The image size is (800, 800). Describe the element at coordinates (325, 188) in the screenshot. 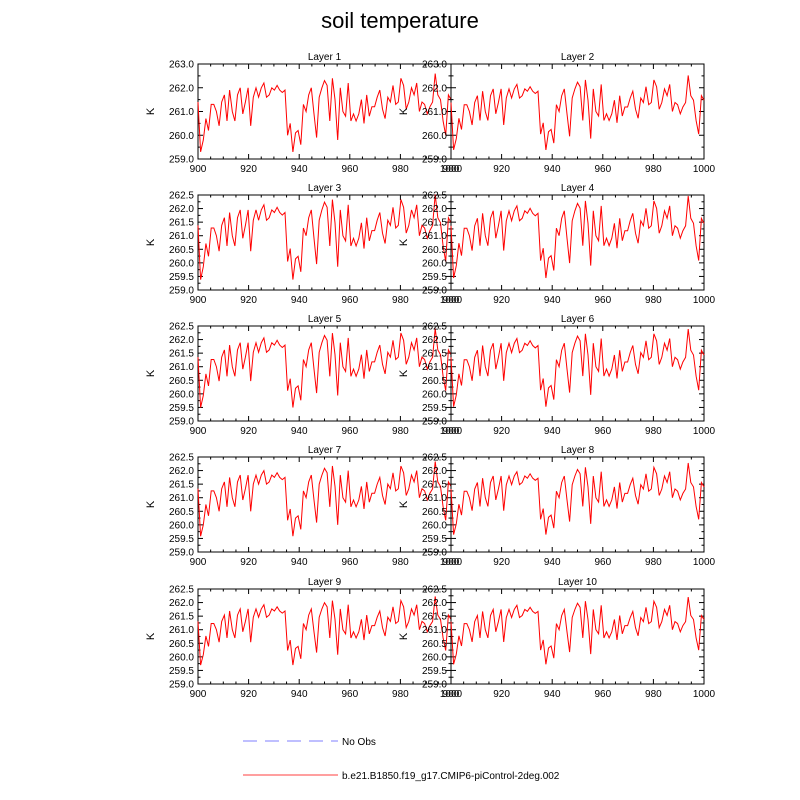

I see `panel-title: Layer 3` at that location.